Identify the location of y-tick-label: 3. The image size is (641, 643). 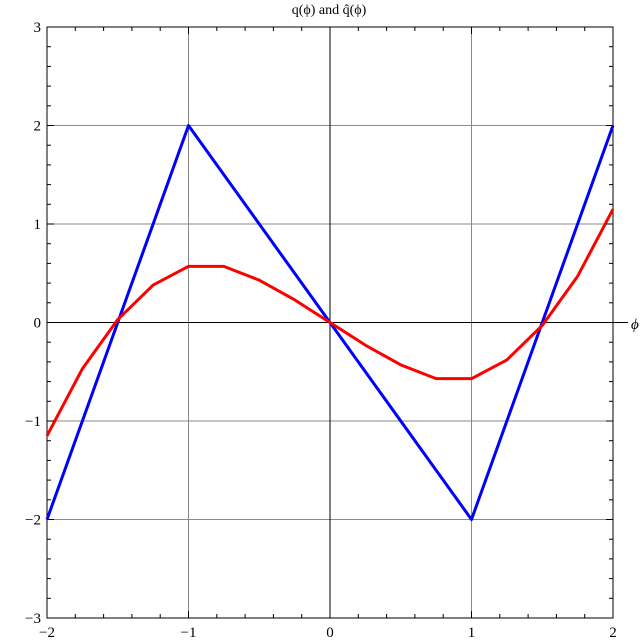
(38, 28).